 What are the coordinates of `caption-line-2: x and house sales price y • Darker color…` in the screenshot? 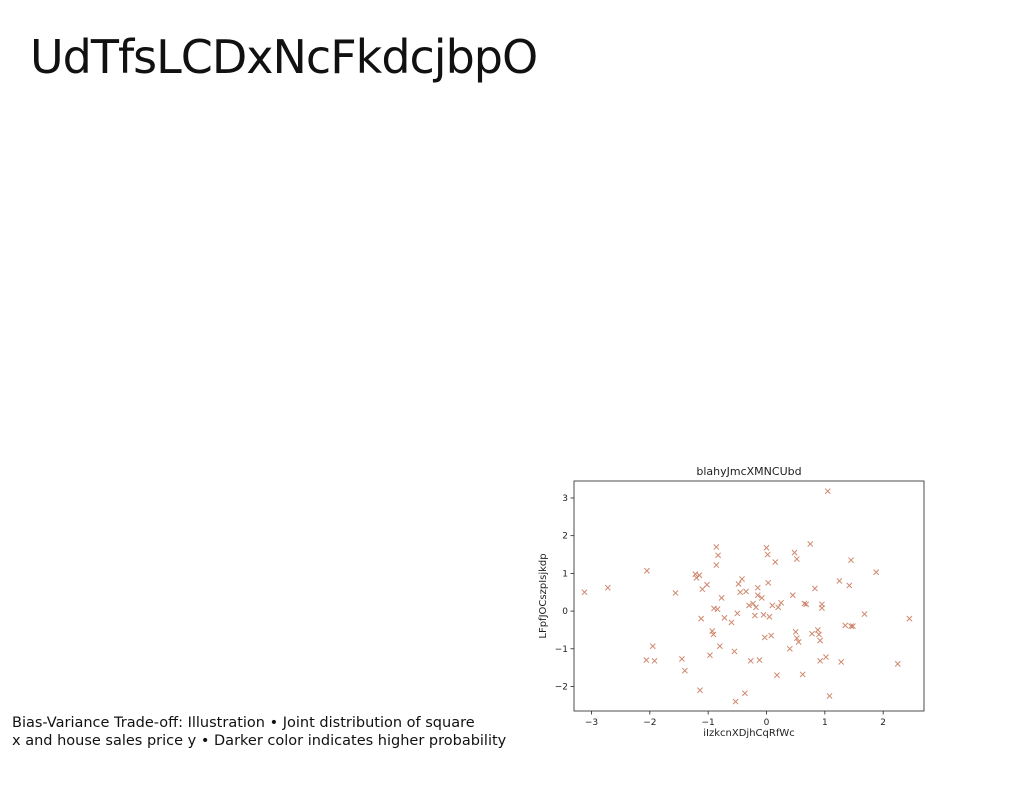 It's located at (259, 741).